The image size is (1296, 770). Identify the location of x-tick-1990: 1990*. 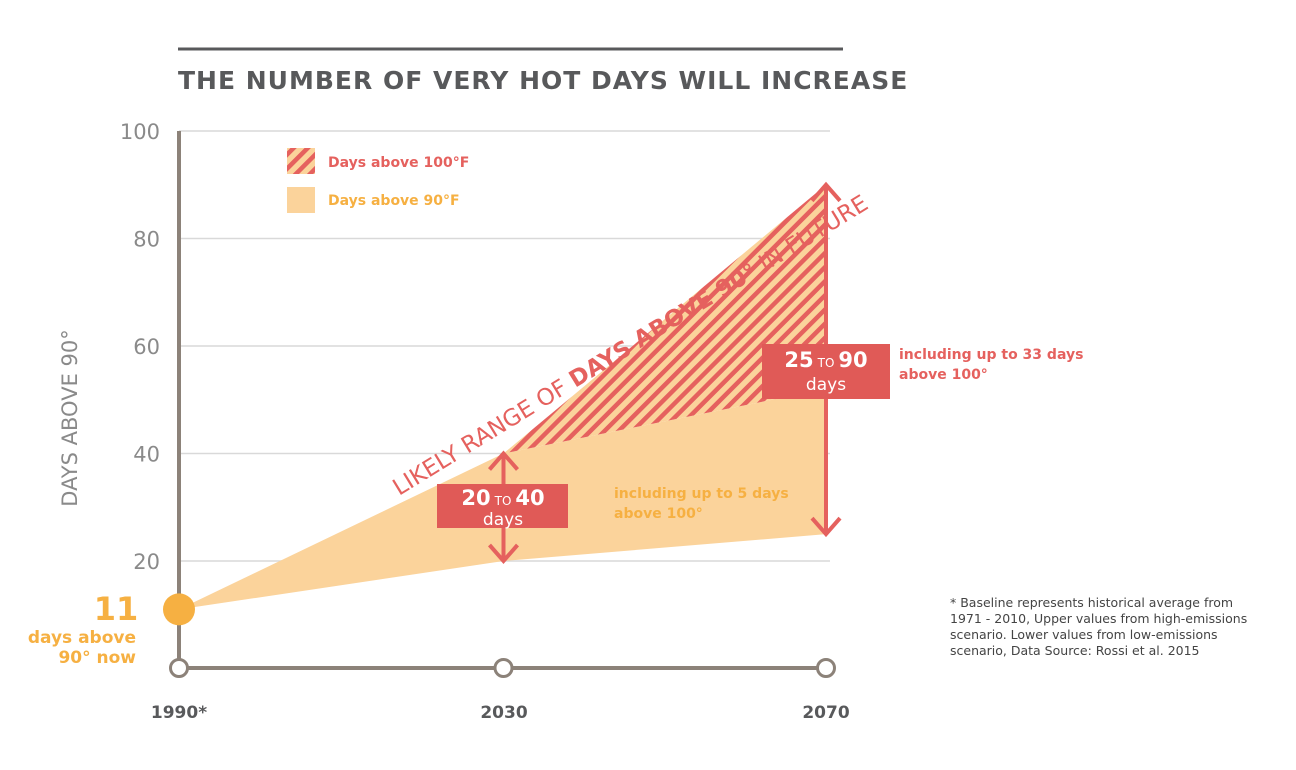
(179, 713).